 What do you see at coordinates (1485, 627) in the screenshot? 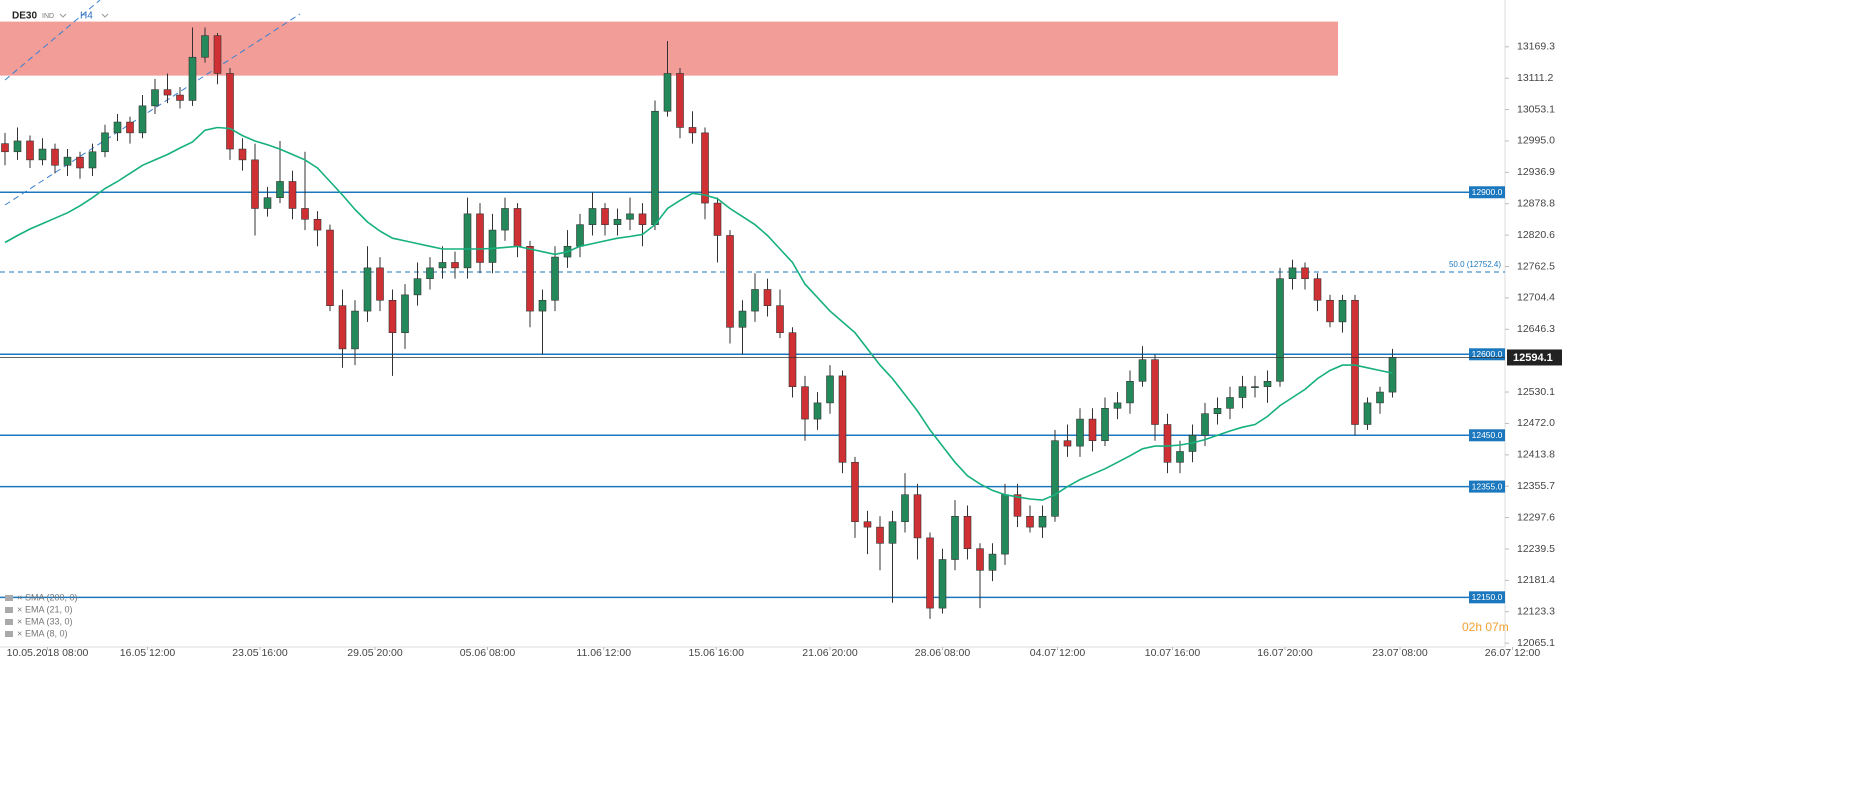
I see `timer: 02h 07m` at bounding box center [1485, 627].